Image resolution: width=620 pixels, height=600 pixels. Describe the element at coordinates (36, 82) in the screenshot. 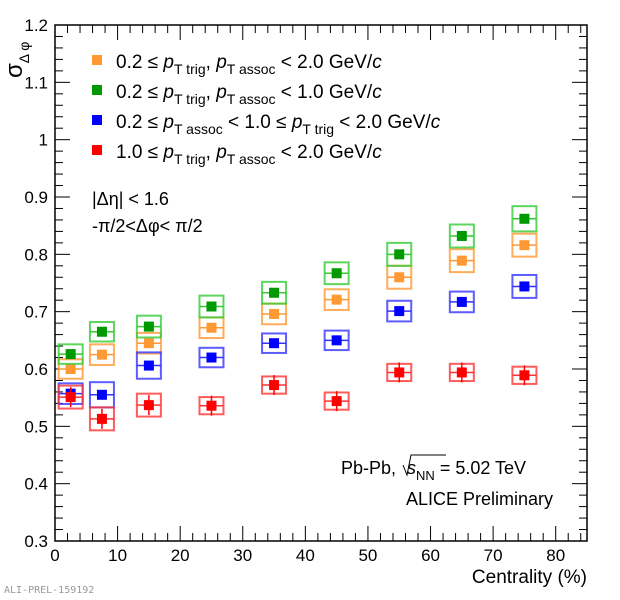

I see `y-tick-label: 1.1` at that location.